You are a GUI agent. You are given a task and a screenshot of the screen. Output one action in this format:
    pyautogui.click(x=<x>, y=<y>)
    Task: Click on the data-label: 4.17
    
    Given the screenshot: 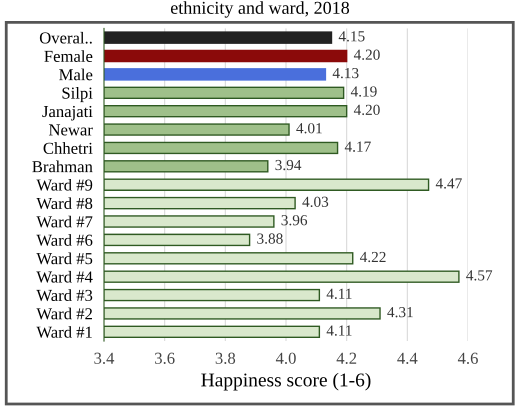 What is the action you would take?
    pyautogui.click(x=357, y=147)
    